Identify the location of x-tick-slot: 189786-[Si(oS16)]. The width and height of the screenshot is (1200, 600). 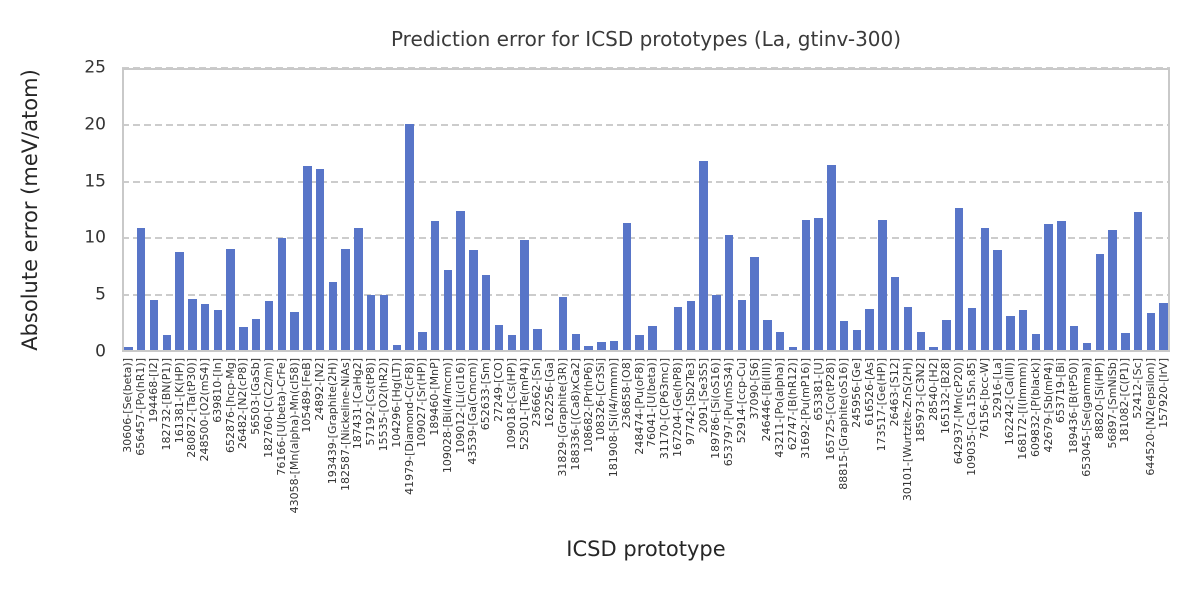
(716, 447).